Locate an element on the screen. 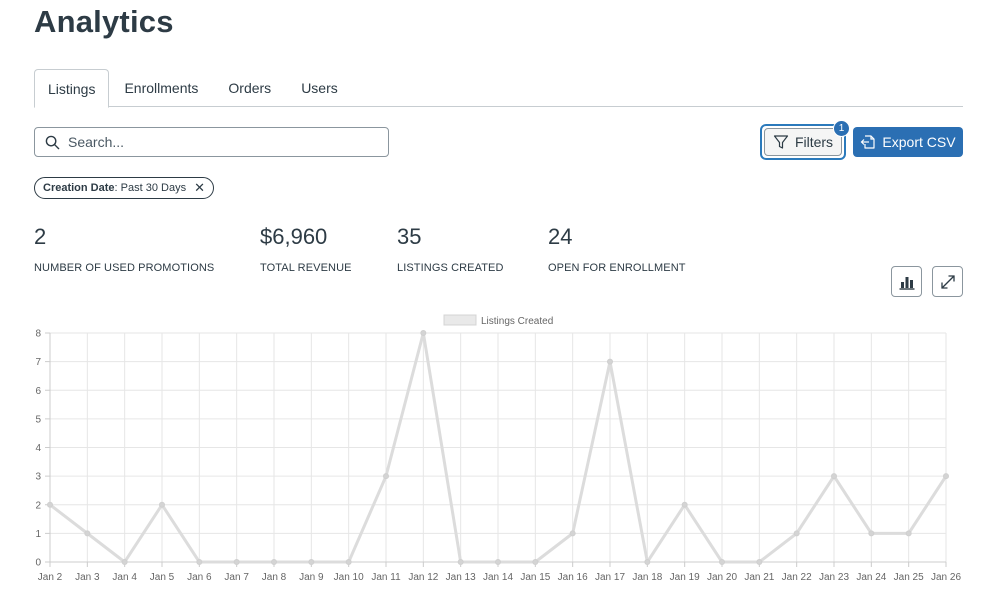 The width and height of the screenshot is (999, 597). x-tick-label: Jan 10 is located at coordinates (349, 577).